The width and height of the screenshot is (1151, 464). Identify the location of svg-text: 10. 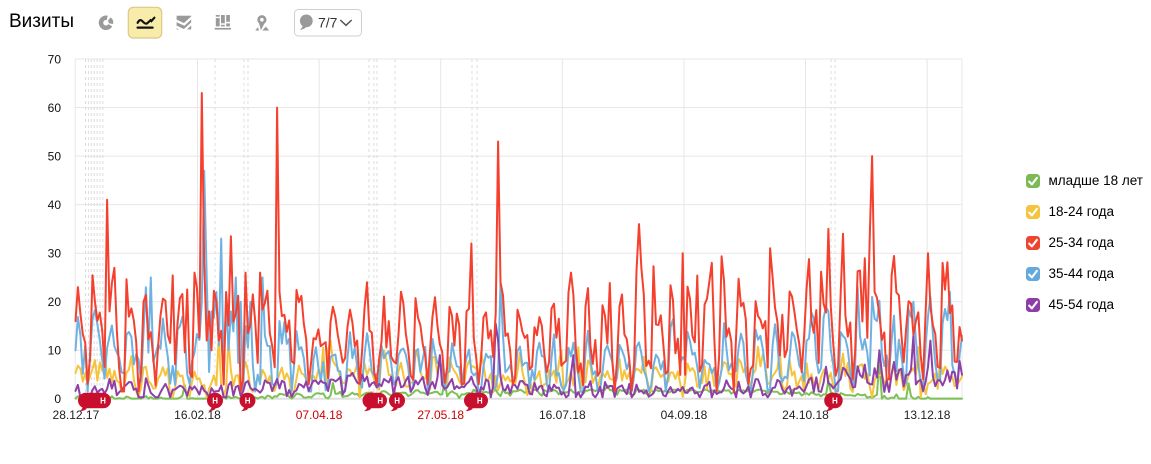
(55, 351).